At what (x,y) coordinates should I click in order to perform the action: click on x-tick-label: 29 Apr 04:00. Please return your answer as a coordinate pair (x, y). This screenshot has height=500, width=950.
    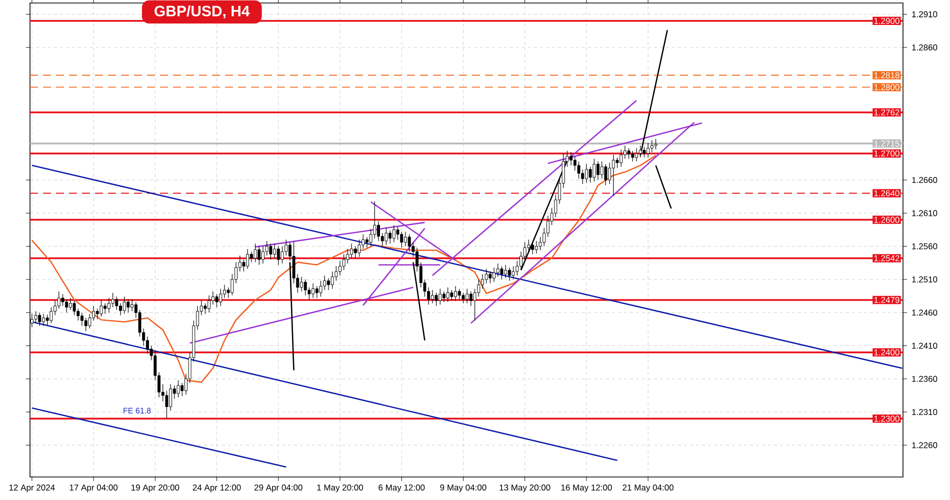
    Looking at the image, I should click on (278, 488).